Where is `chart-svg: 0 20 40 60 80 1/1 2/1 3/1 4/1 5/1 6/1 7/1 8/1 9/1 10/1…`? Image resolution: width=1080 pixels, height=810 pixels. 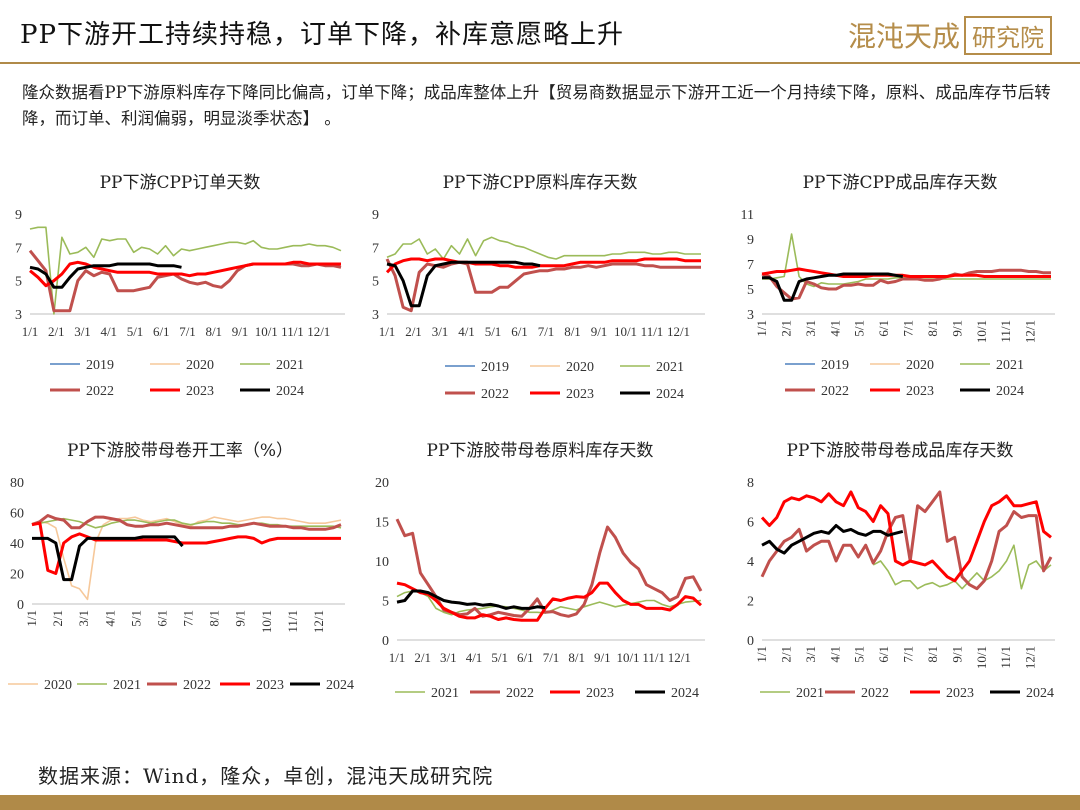
chart-svg: 0 20 40 60 80 1/1 2/1 3/1 4/1 5/1 6/1 7/1 8/1 9/1 10/1… is located at coordinates (181, 584).